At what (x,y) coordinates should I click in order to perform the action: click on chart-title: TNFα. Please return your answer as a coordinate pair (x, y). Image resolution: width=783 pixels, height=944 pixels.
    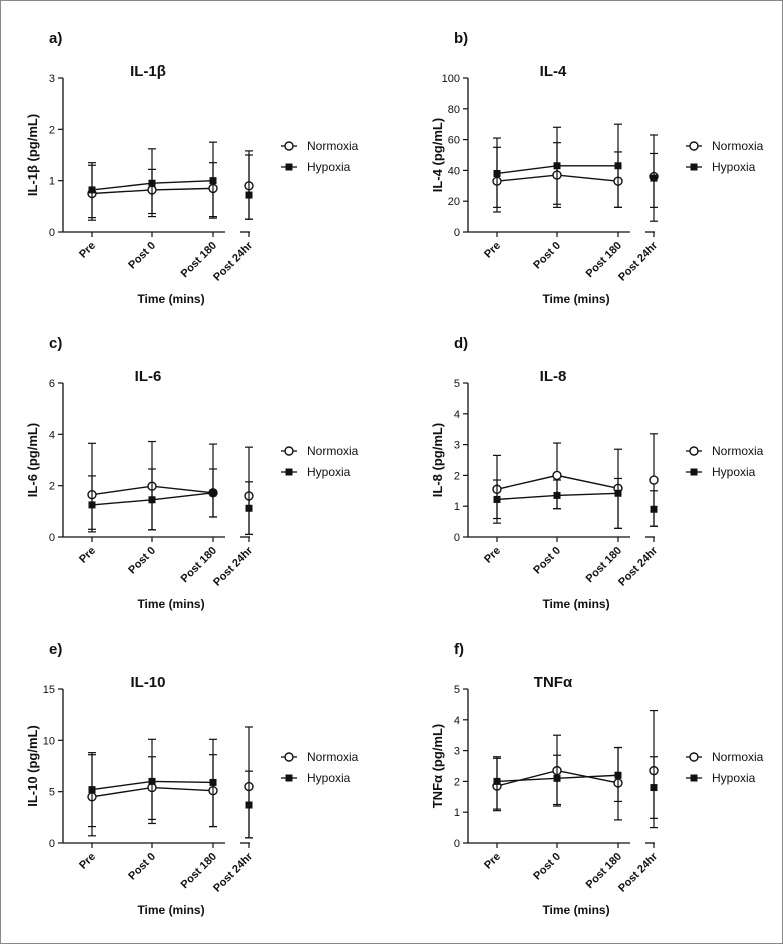
    Looking at the image, I should click on (553, 682).